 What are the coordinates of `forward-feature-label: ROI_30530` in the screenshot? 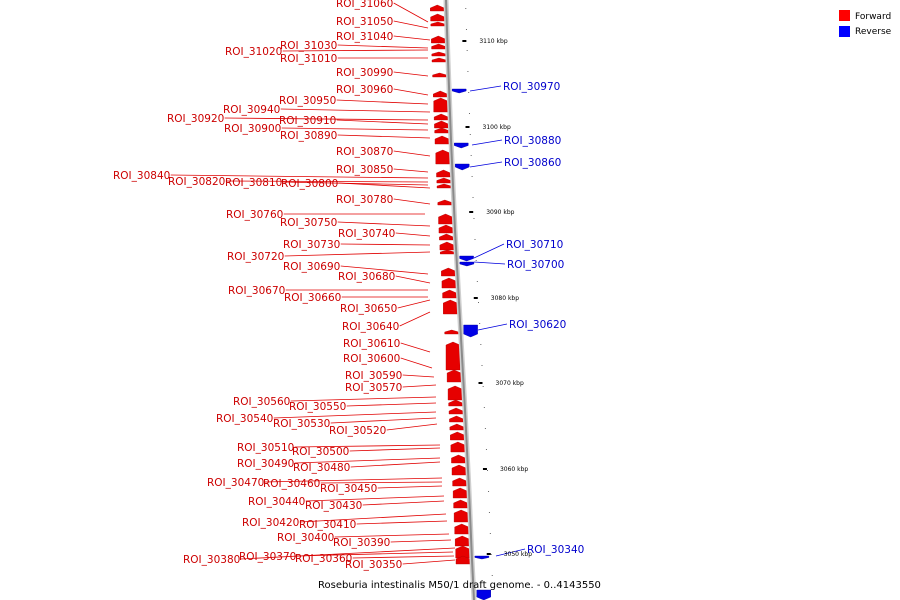 It's located at (301, 424).